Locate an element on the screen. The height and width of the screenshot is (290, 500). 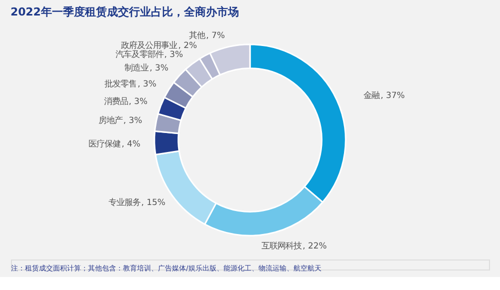
slice-label: 医疗保健 is located at coordinates (104, 143).